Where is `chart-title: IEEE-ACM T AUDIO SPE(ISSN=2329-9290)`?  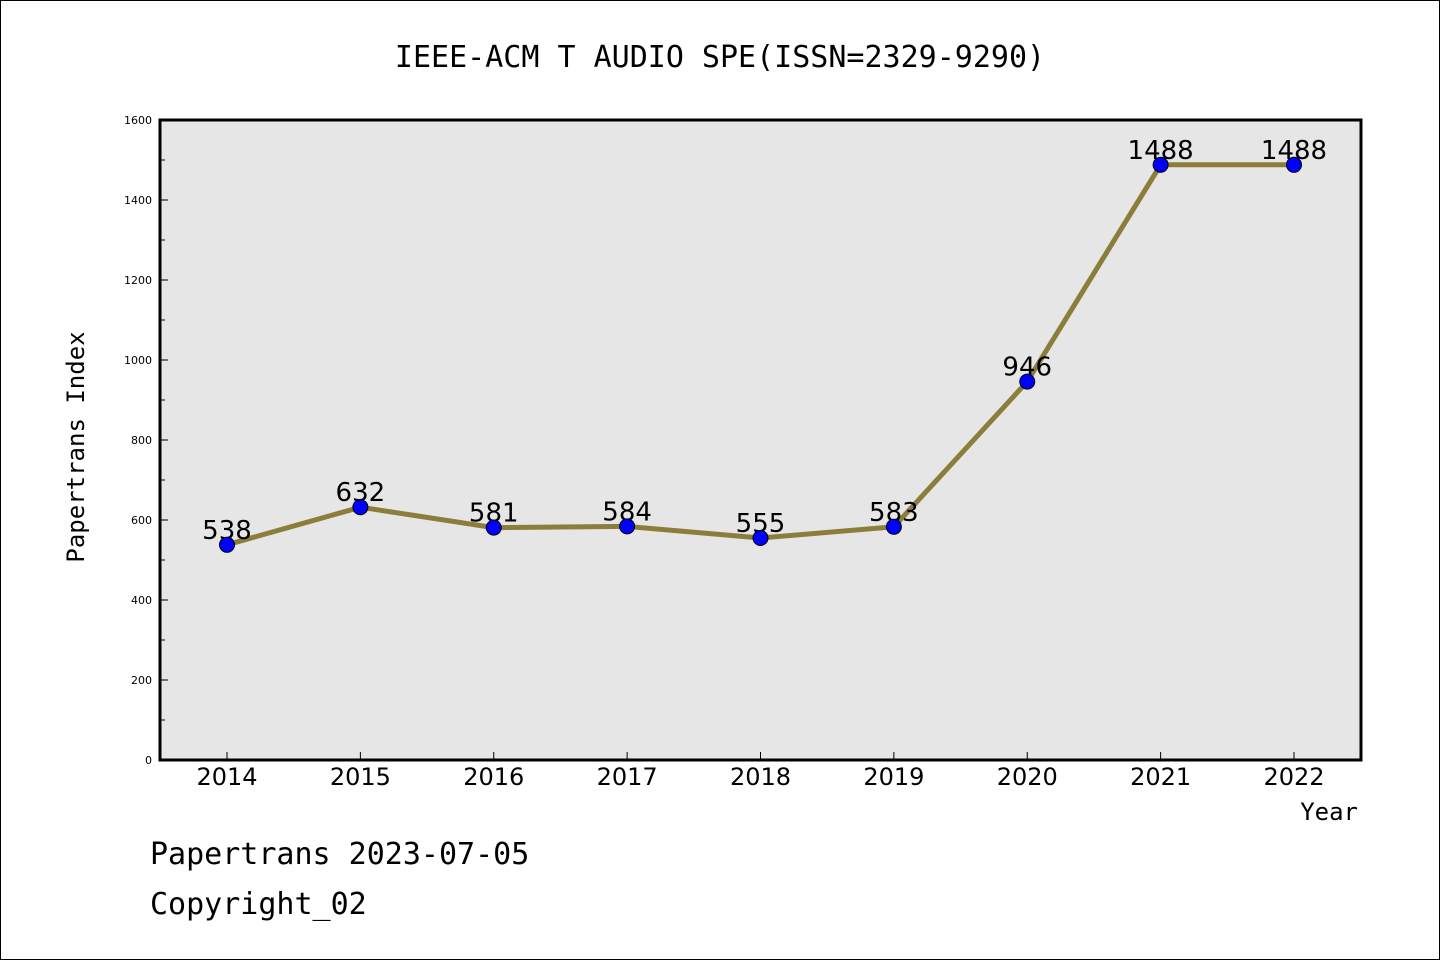 chart-title: IEEE-ACM T AUDIO SPE(ISSN=2329-9290) is located at coordinates (720, 57).